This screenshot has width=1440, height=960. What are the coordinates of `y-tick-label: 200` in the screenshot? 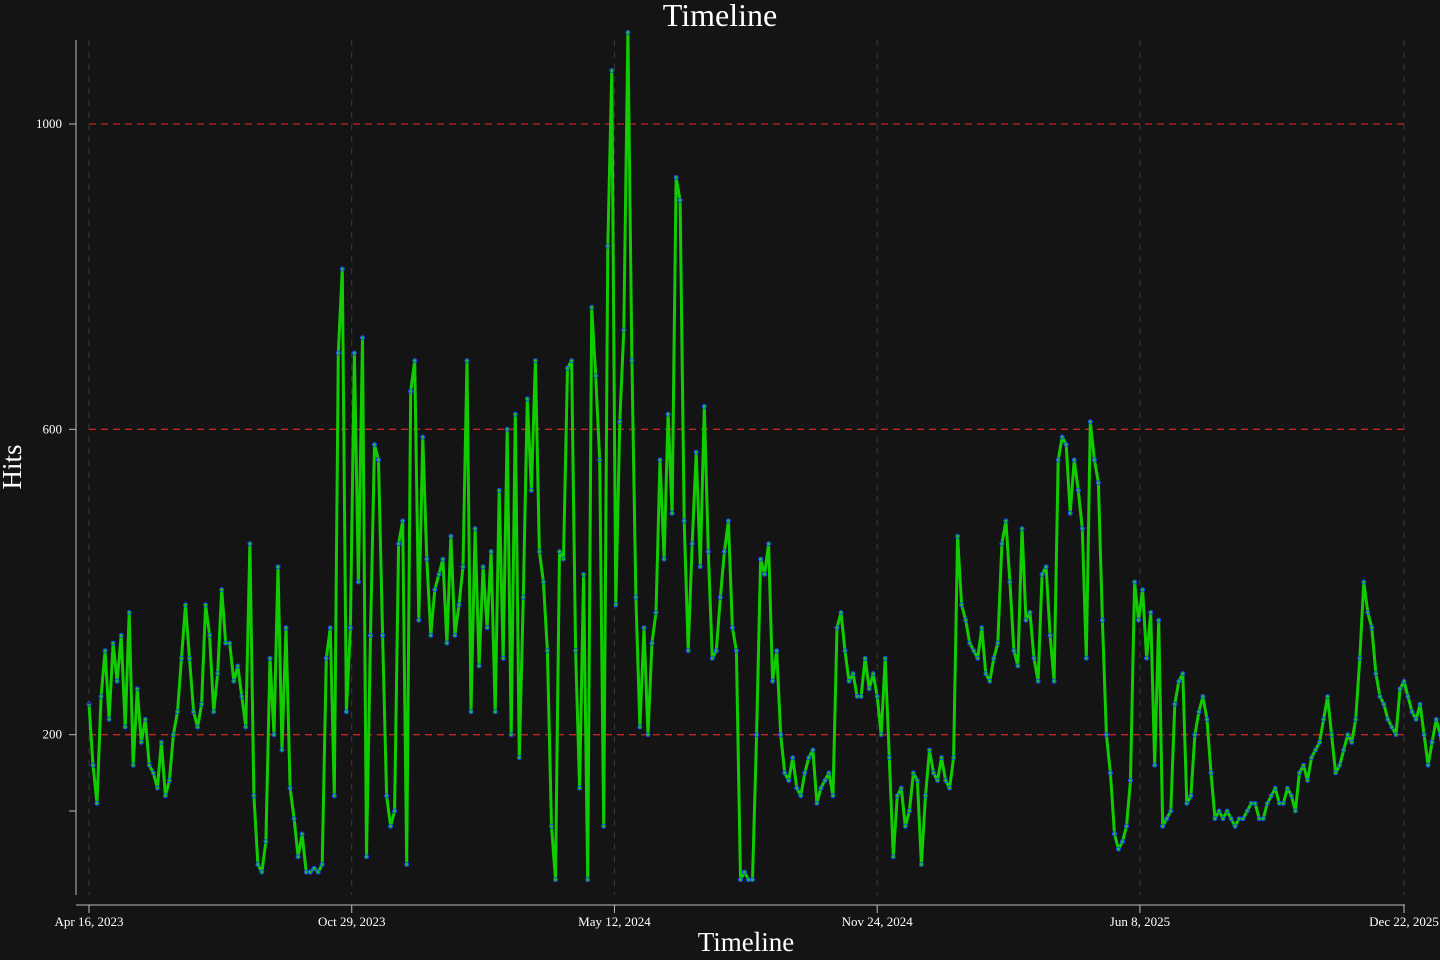 It's located at (53, 734).